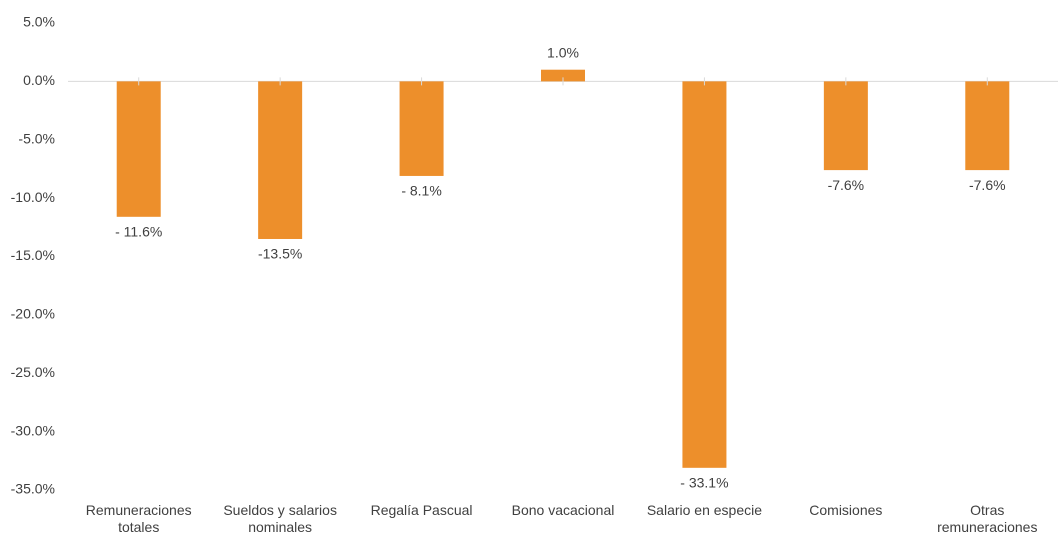  What do you see at coordinates (421, 191) in the screenshot?
I see `value-label: - 8.1%` at bounding box center [421, 191].